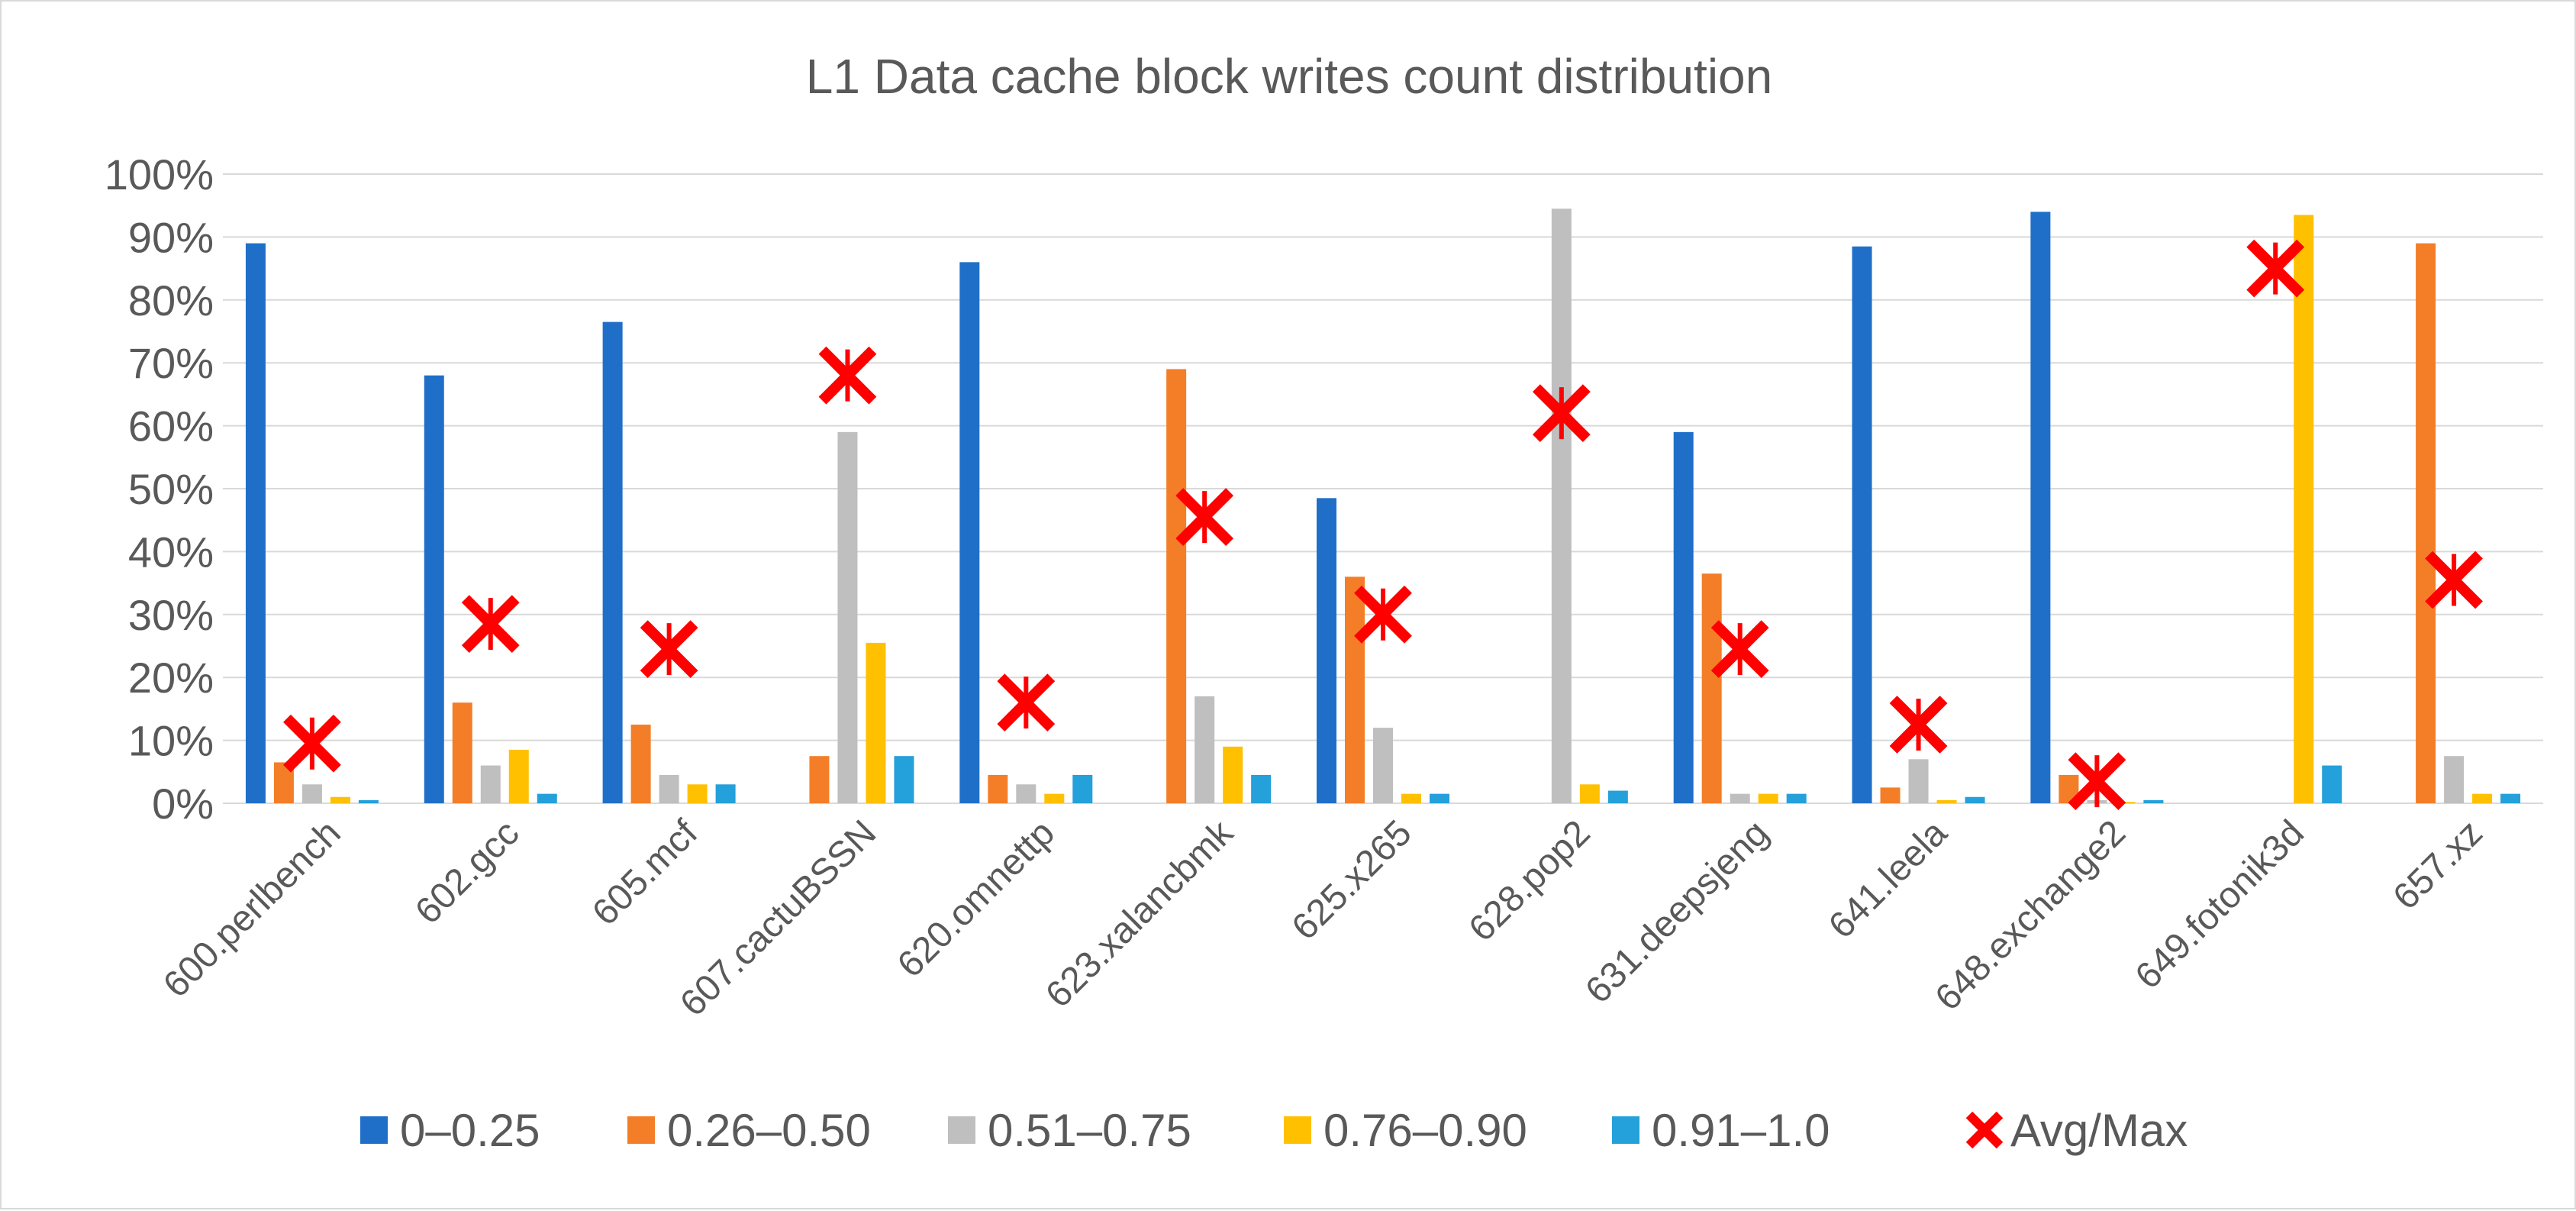 The width and height of the screenshot is (2576, 1211). What do you see at coordinates (171, 237) in the screenshot?
I see `y-tick-label: 90%` at bounding box center [171, 237].